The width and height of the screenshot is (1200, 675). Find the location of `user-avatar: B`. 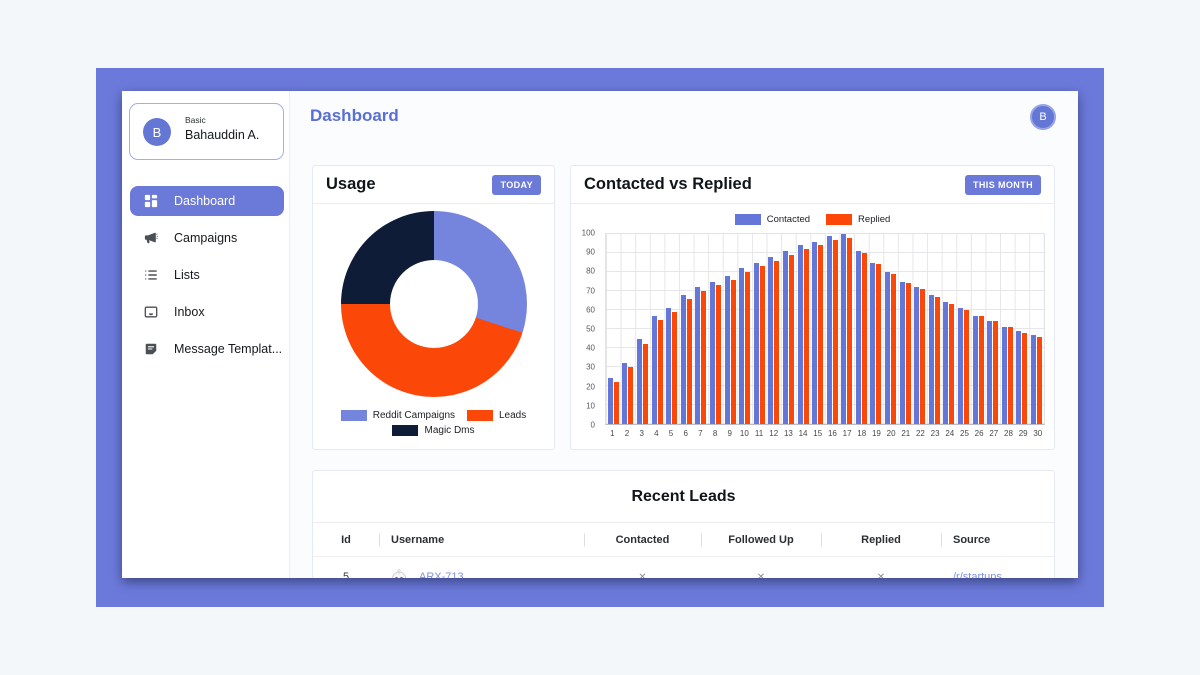

user-avatar: B is located at coordinates (157, 132).